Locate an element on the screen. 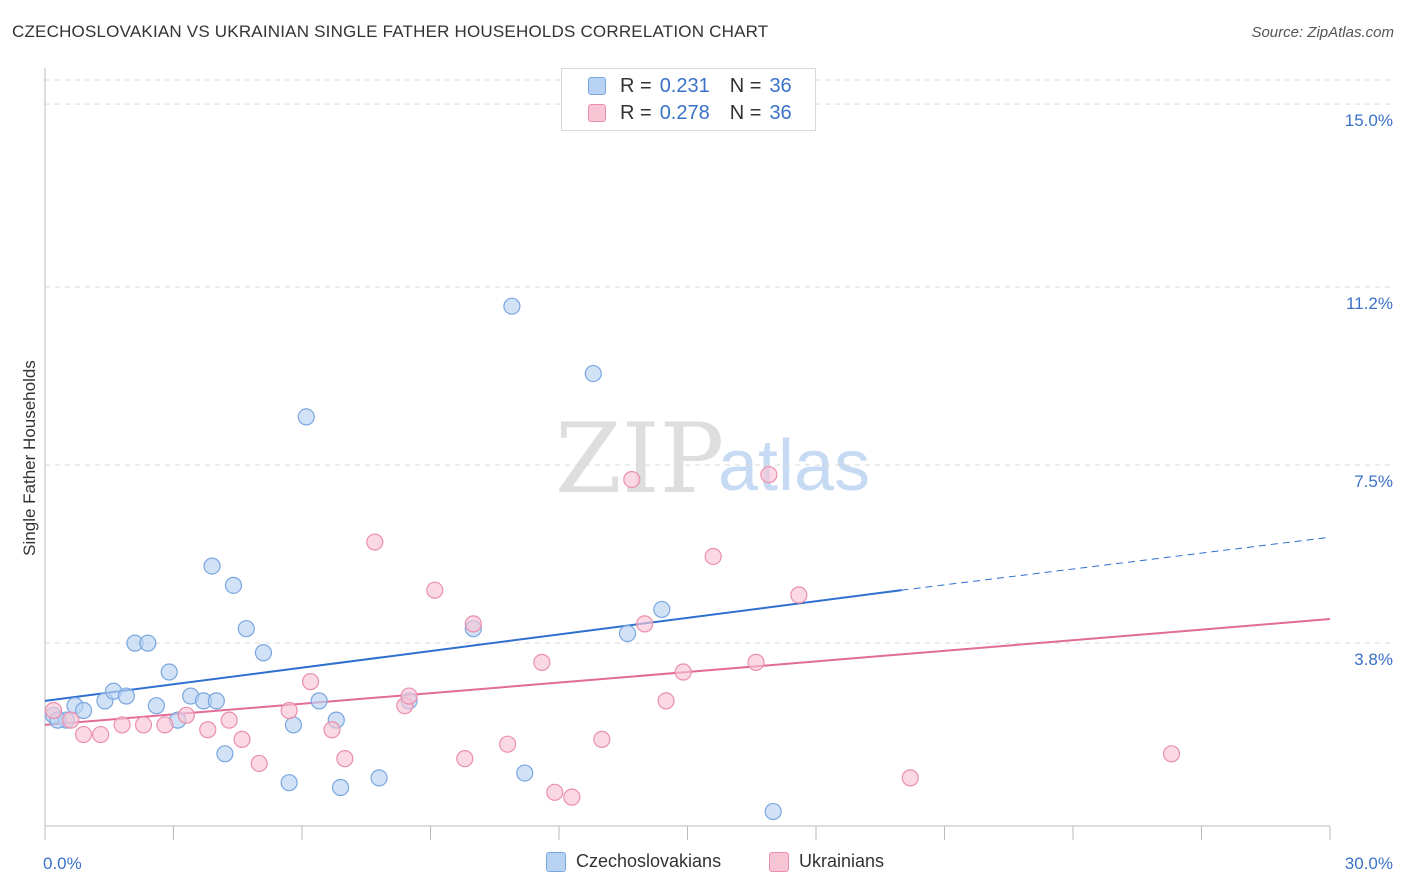  bottom-legend-label: Czechoslovakians is located at coordinates (649, 861).